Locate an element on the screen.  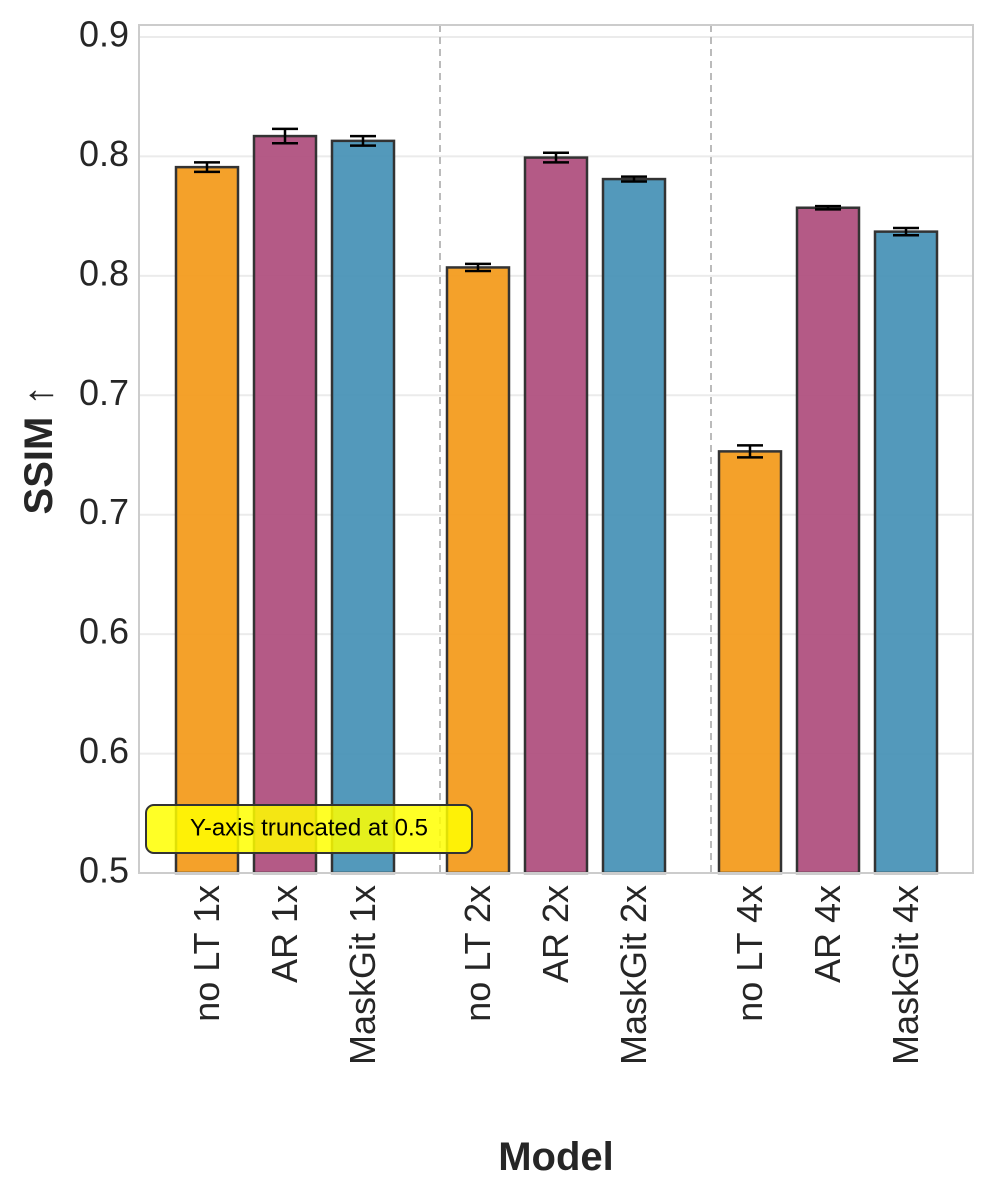
x-axis-title: Model is located at coordinates (556, 1157).